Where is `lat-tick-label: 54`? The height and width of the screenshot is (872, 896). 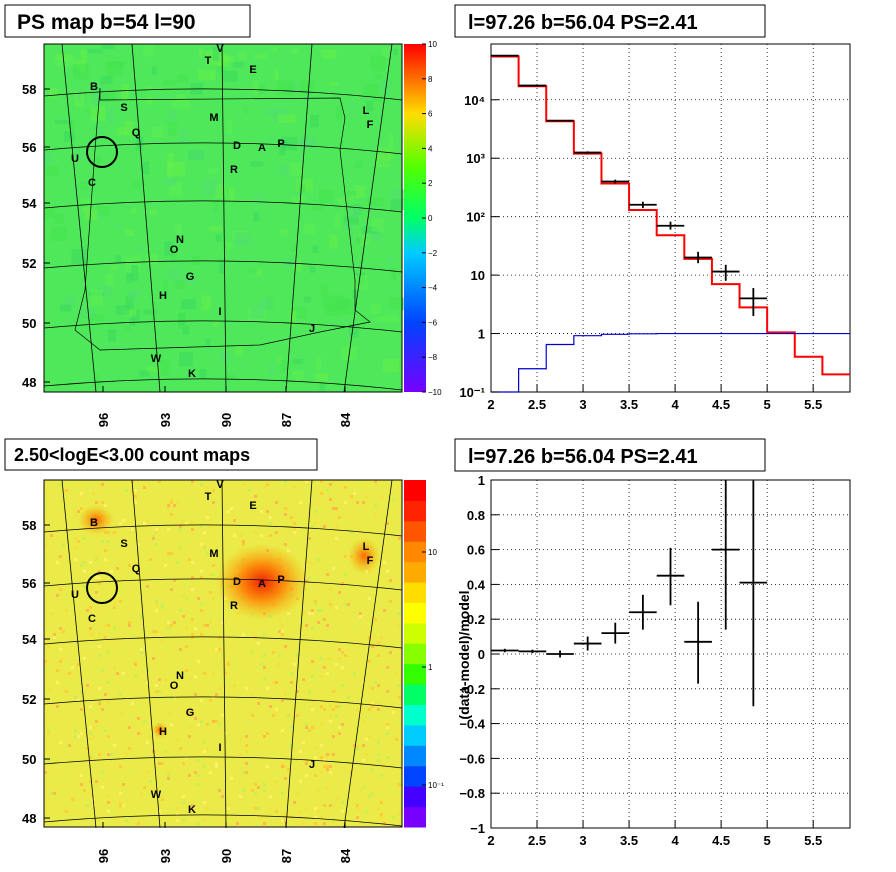 lat-tick-label: 54 is located at coordinates (29, 639).